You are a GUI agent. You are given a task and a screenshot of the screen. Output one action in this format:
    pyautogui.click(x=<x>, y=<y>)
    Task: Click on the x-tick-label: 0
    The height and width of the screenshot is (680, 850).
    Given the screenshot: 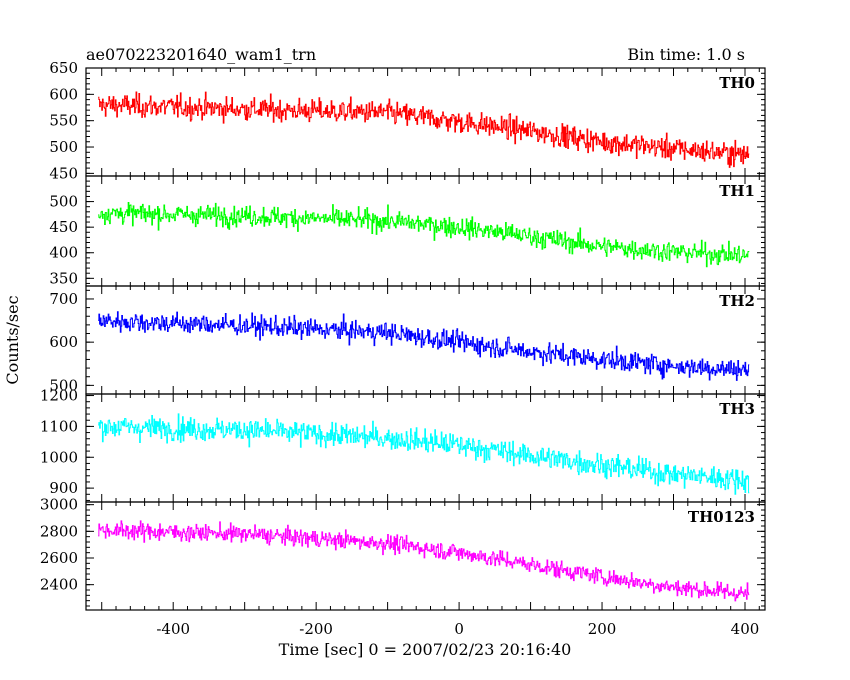 What is the action you would take?
    pyautogui.click(x=459, y=629)
    